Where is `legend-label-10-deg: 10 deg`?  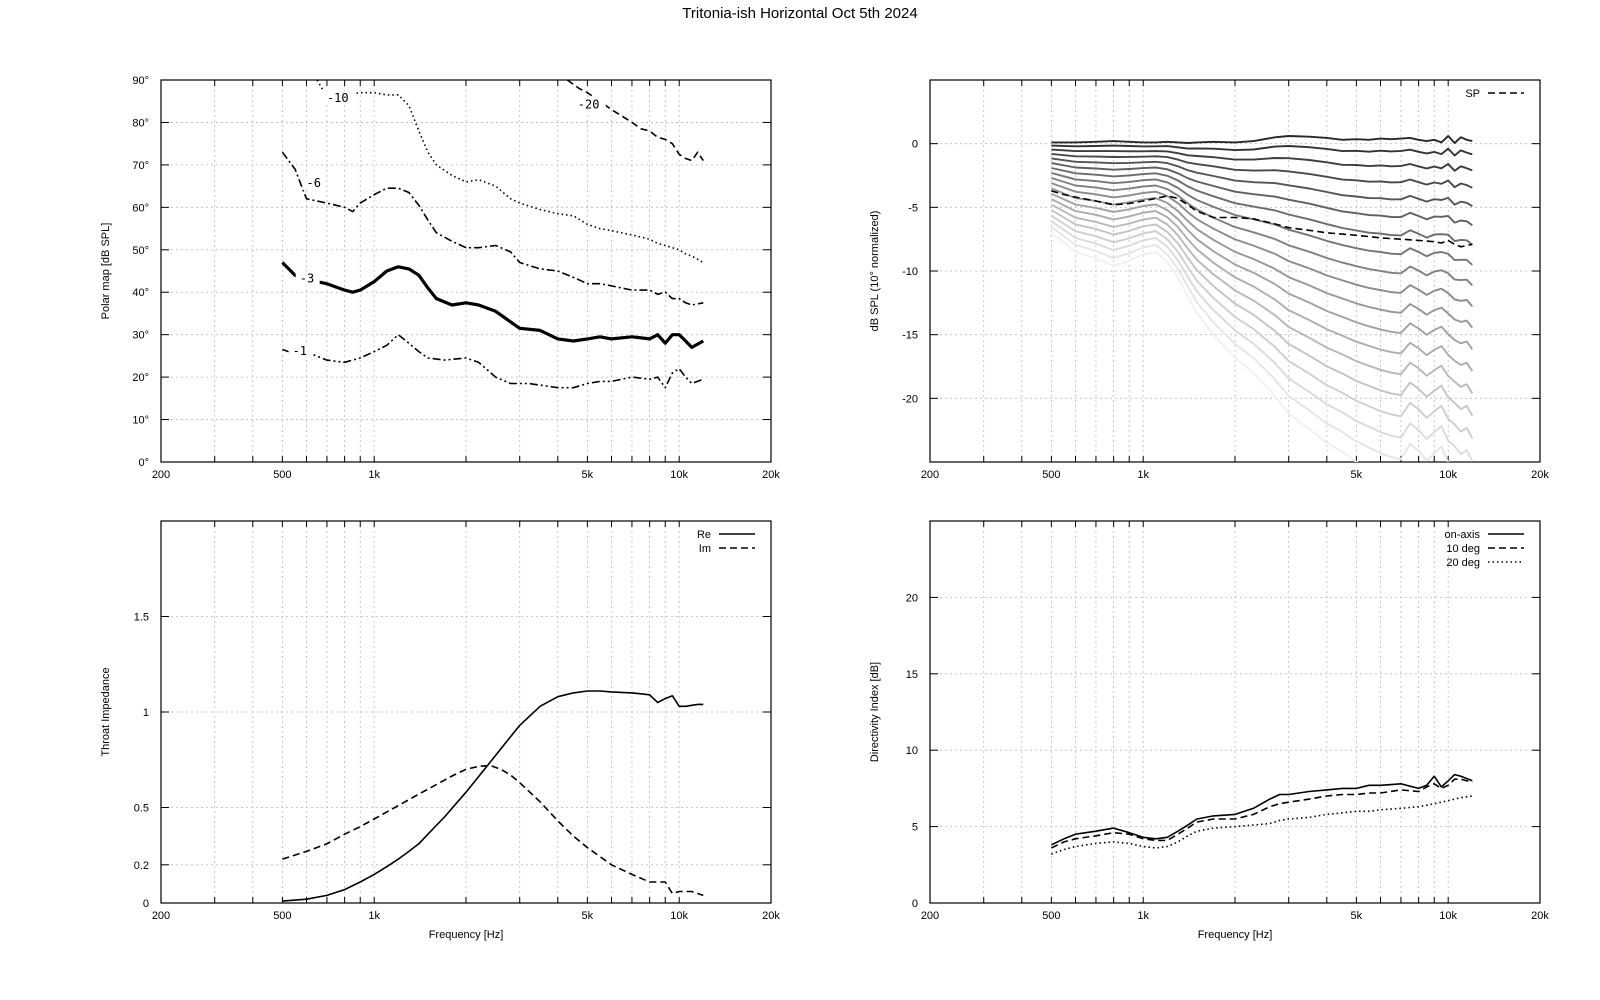 legend-label-10-deg: 10 deg is located at coordinates (1463, 549).